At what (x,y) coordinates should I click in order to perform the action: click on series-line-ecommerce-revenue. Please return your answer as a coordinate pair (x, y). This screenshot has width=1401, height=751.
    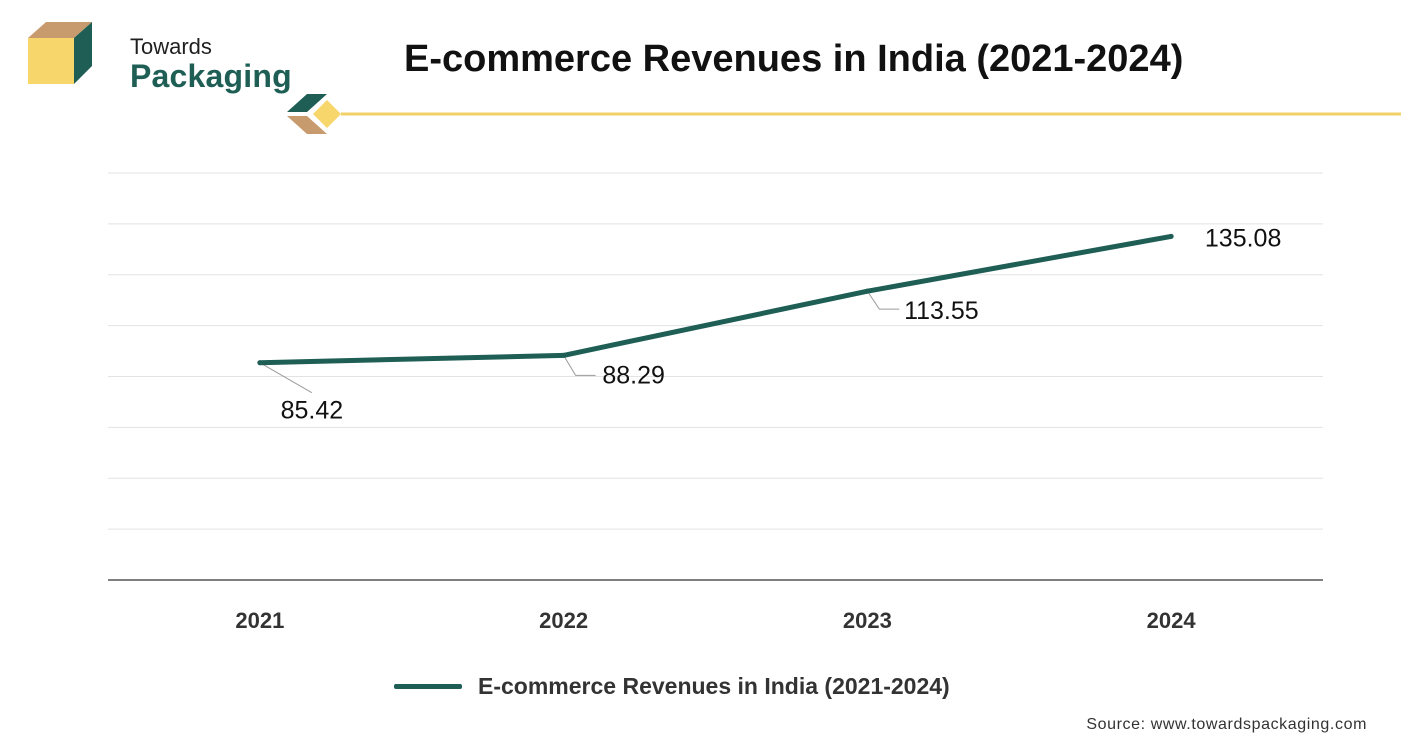
    Looking at the image, I should click on (715, 299).